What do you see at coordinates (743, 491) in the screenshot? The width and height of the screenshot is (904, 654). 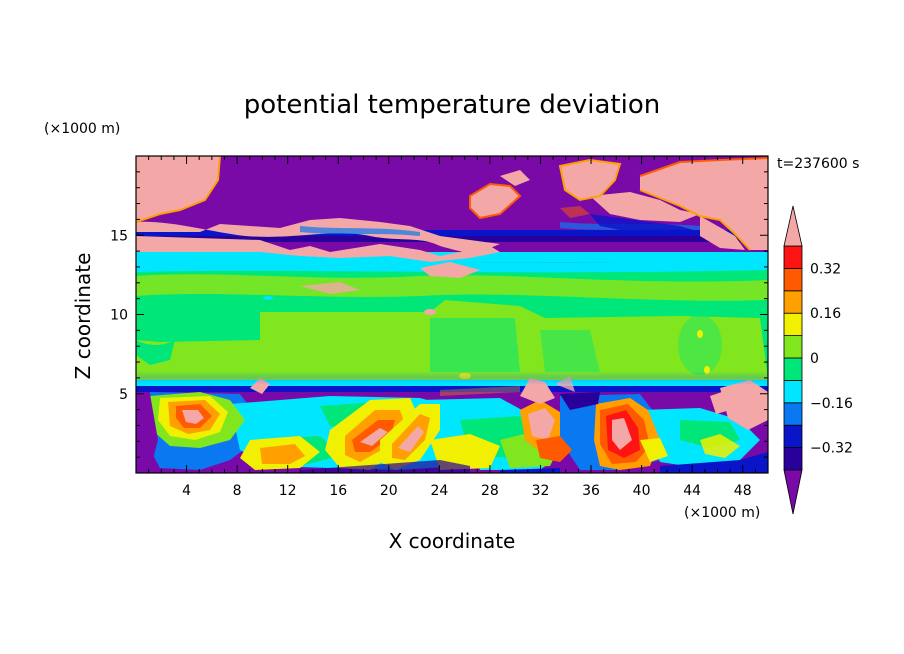 I see `x-tick-label: 48` at bounding box center [743, 491].